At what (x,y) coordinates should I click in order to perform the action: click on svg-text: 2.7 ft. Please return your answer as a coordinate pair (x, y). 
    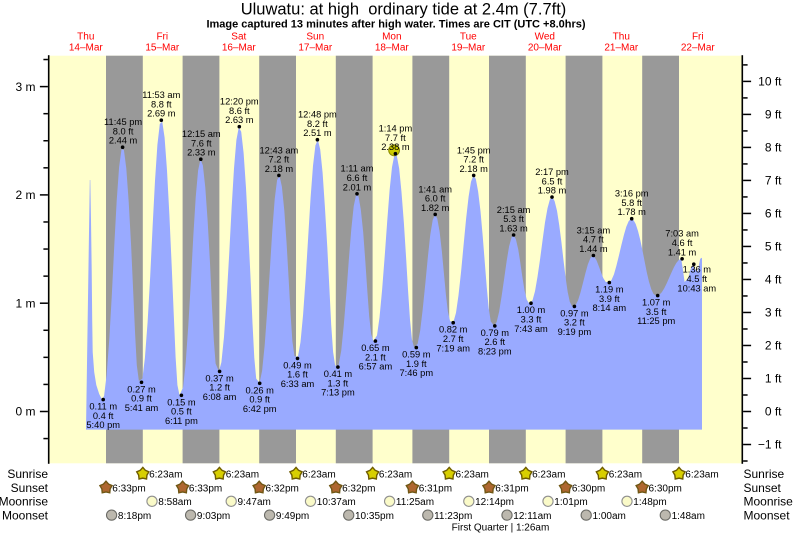
    Looking at the image, I should click on (453, 339).